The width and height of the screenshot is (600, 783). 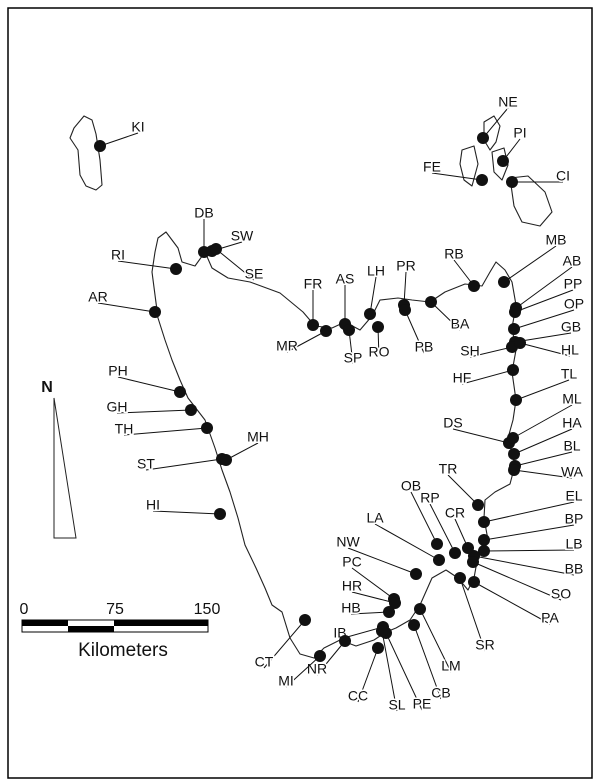 What do you see at coordinates (358, 696) in the screenshot?
I see `site-label-cc: CC` at bounding box center [358, 696].